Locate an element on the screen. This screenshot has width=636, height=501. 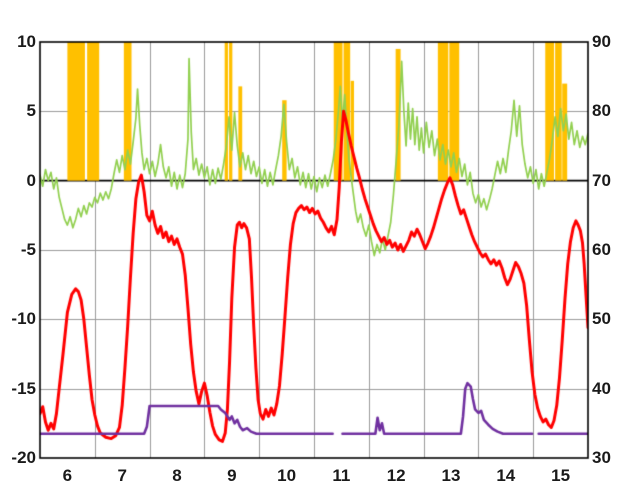
x-axis-tick-label: 8 is located at coordinates (177, 475).